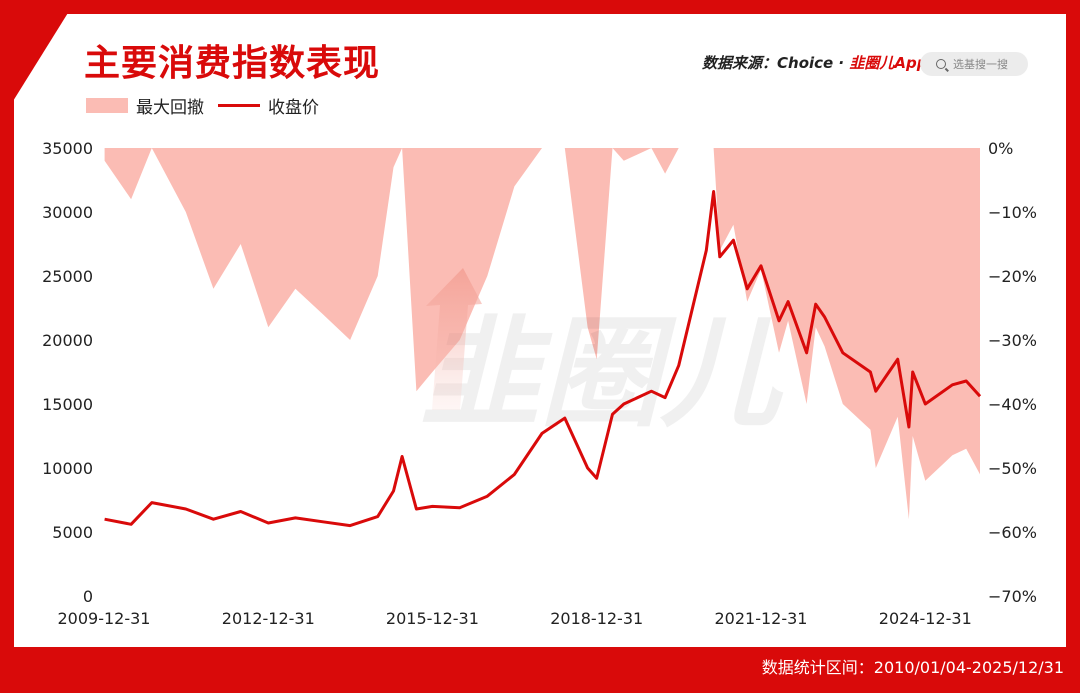 This screenshot has width=1080, height=693. Describe the element at coordinates (268, 618) in the screenshot. I see `x-tick-label: 2012-12-31` at that location.